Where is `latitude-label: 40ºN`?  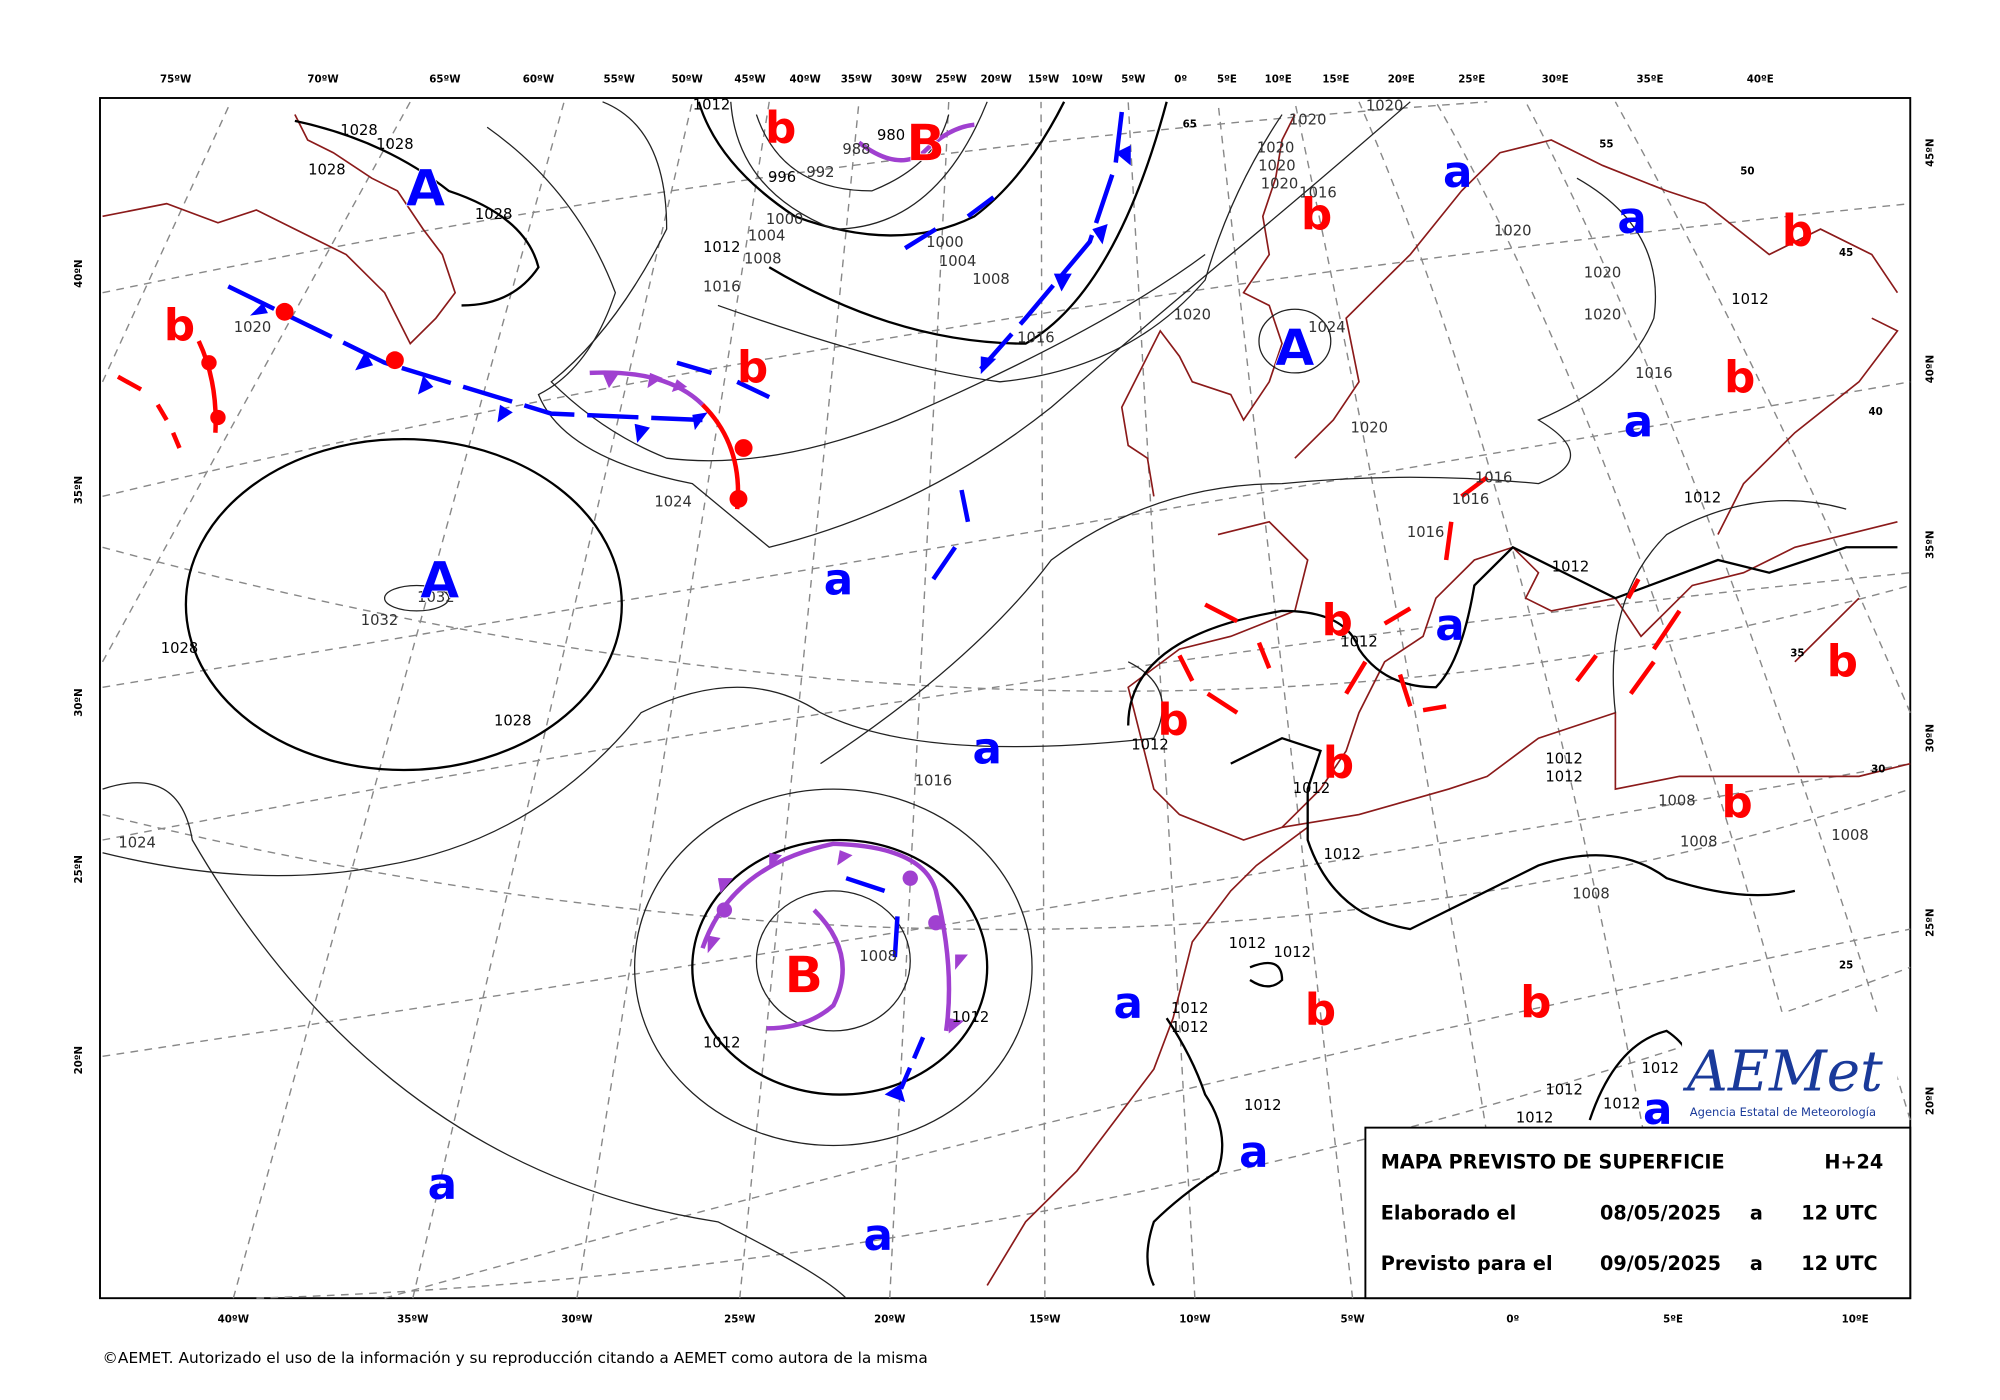
latitude-label: 40ºN is located at coordinates (1930, 369).